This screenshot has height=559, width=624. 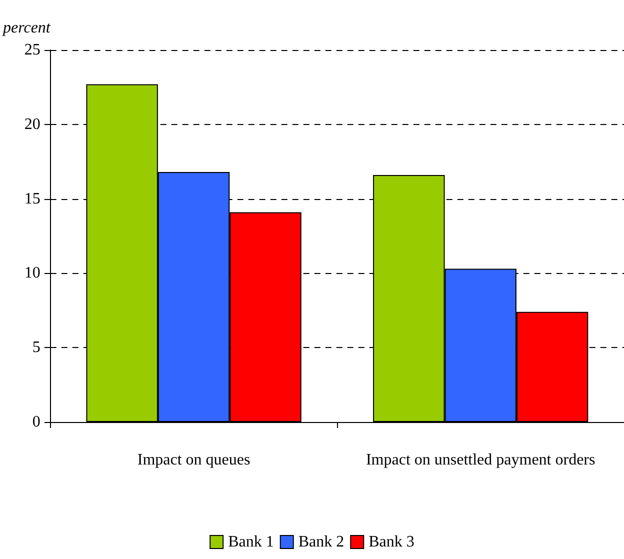 What do you see at coordinates (251, 542) in the screenshot?
I see `legend-label: Bank 1` at bounding box center [251, 542].